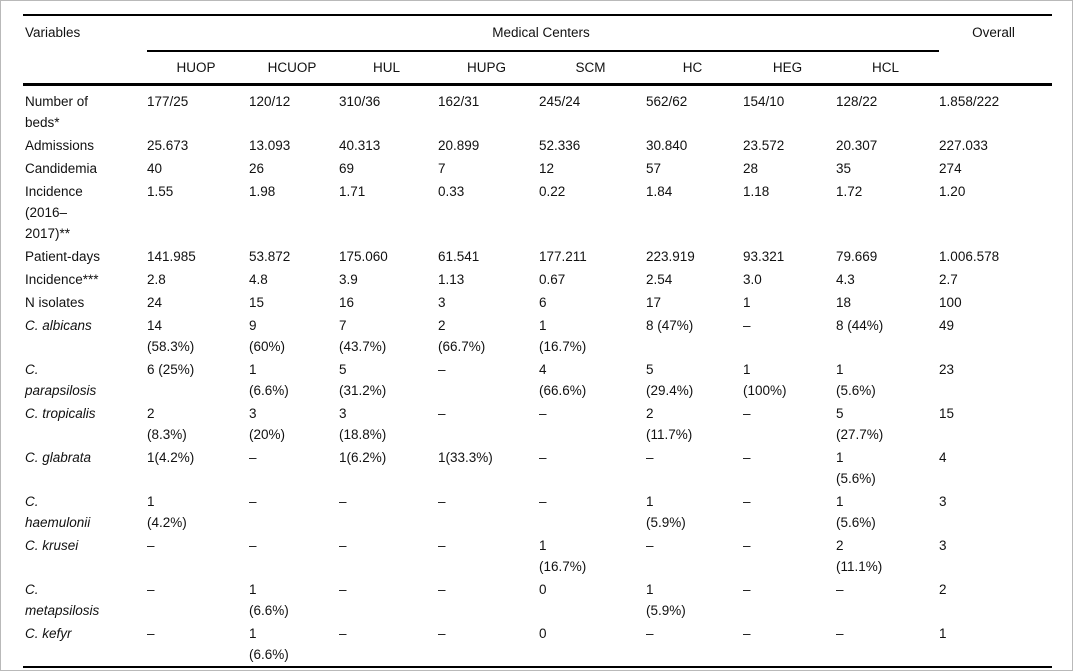 The image size is (1073, 671). Describe the element at coordinates (947, 413) in the screenshot. I see `overall-cell: 15` at that location.